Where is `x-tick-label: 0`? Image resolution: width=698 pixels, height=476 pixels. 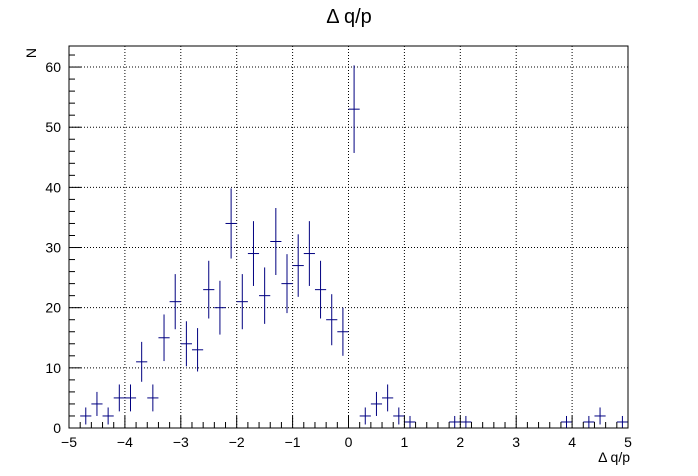
x-tick-label: 0 is located at coordinates (349, 442).